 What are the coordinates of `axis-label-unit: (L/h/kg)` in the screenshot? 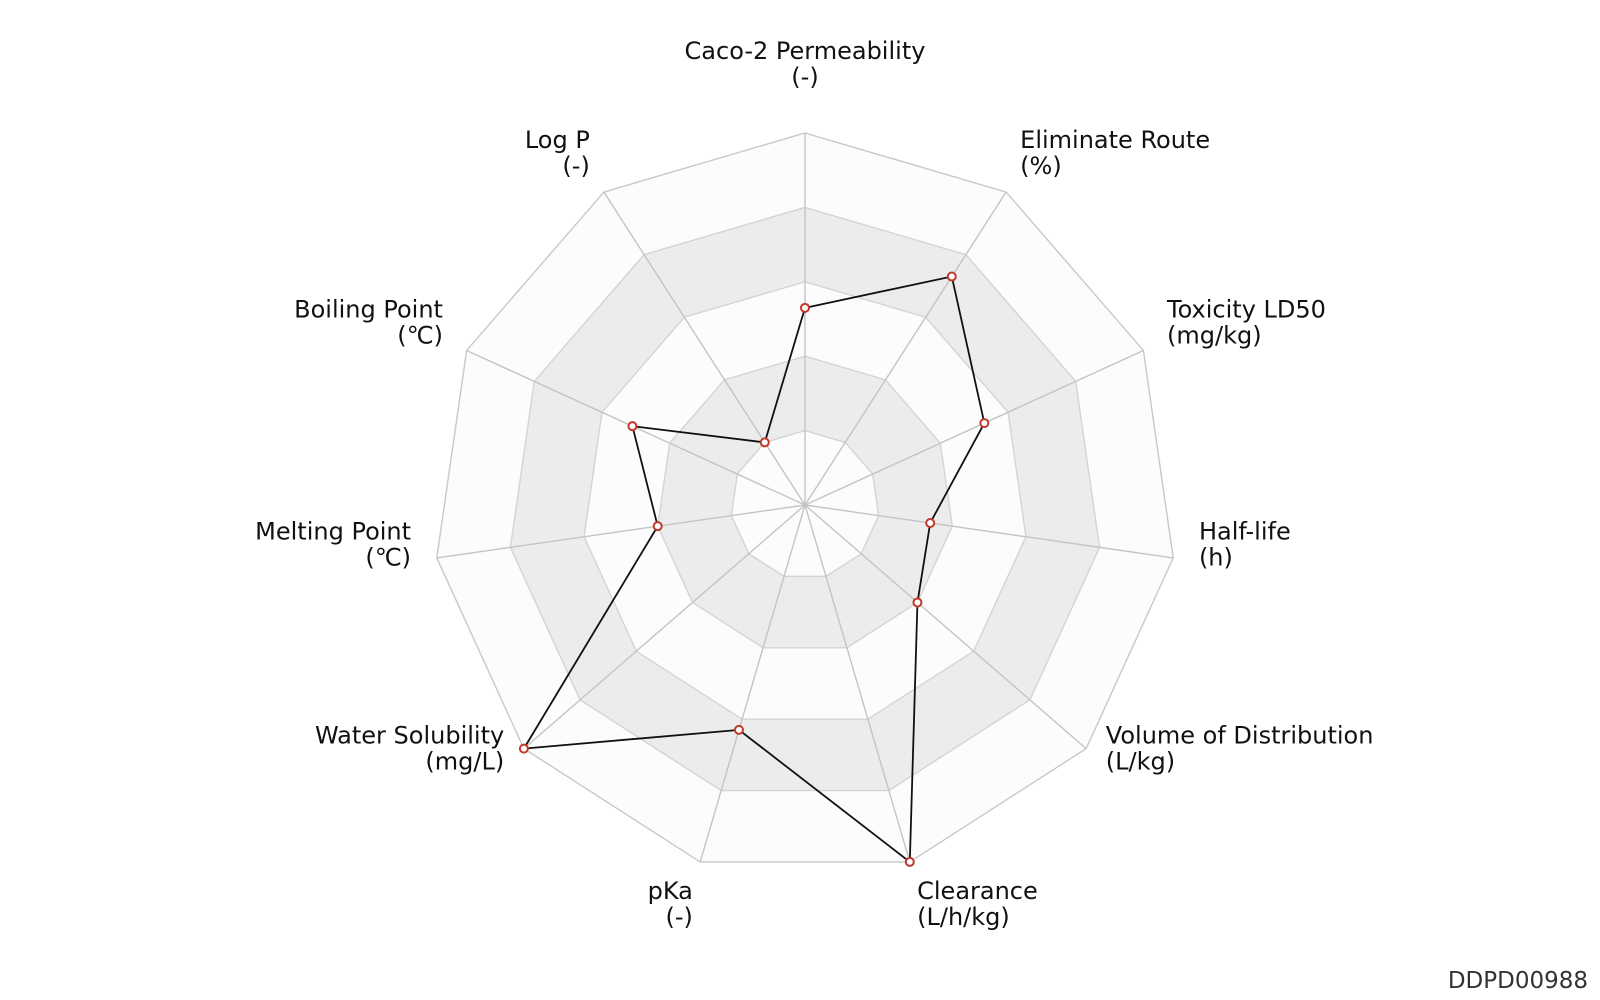 It's located at (963, 917).